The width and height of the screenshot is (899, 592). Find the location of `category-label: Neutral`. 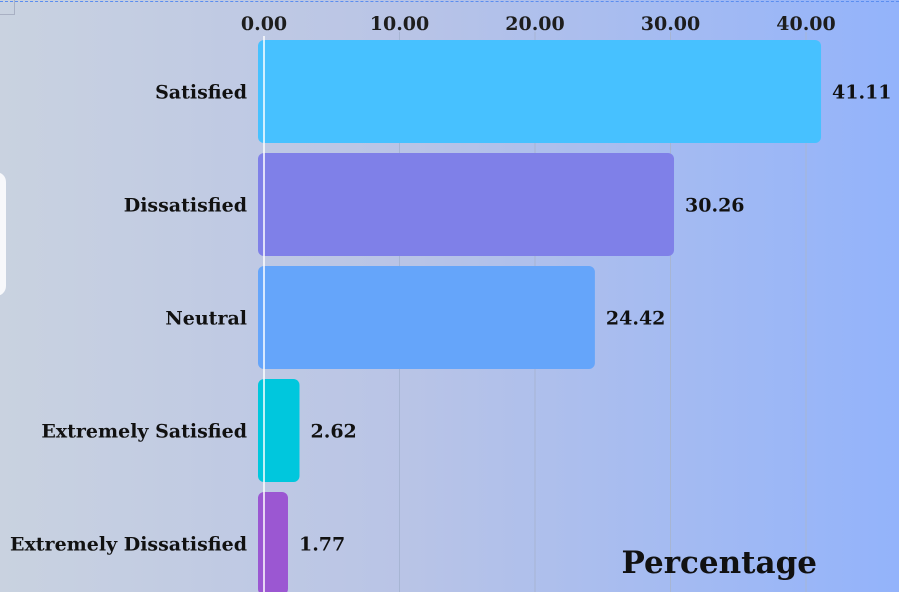

category-label: Neutral is located at coordinates (206, 319).